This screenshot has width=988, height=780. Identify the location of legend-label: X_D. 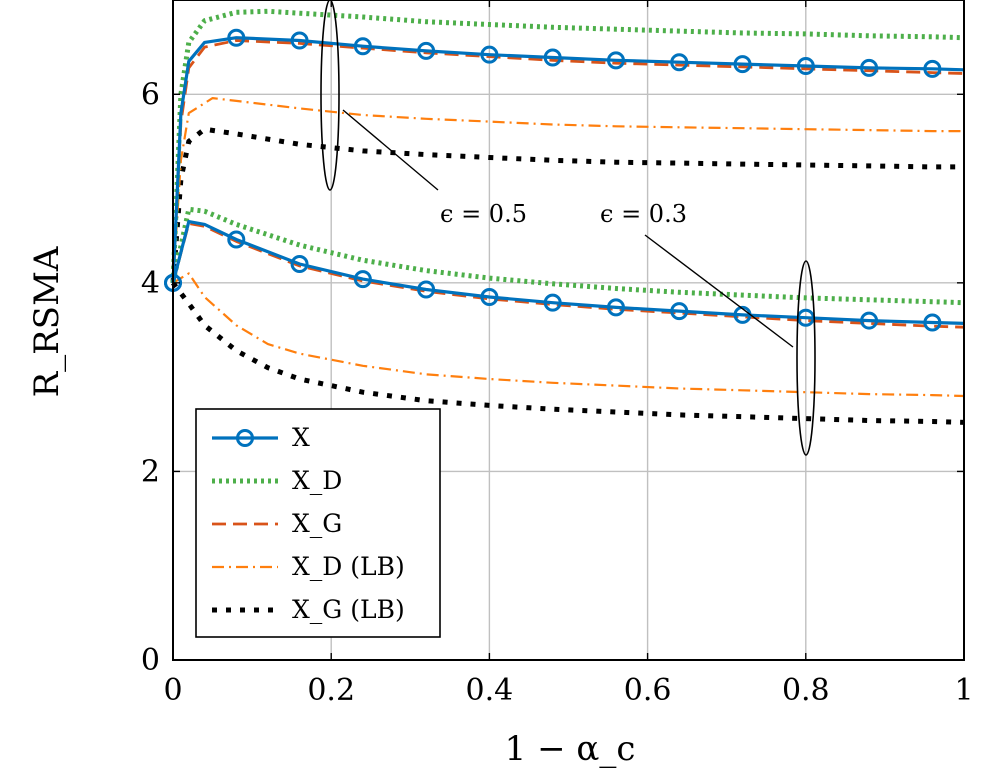
(317, 480).